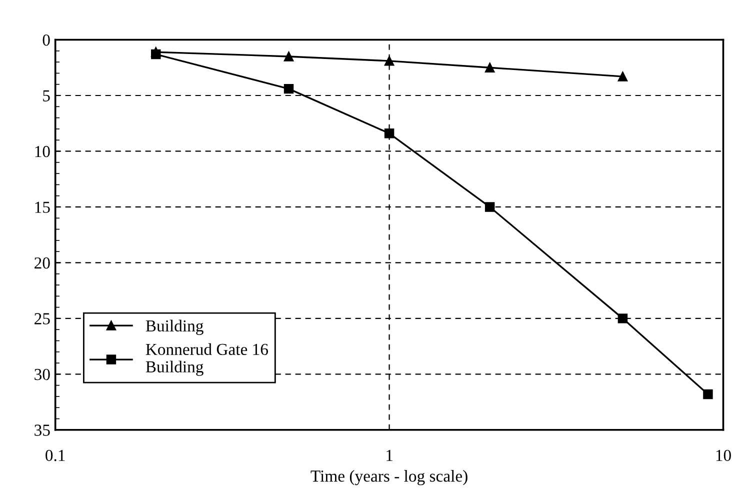 Image resolution: width=738 pixels, height=497 pixels. What do you see at coordinates (207, 359) in the screenshot?
I see `legend-label: Konnerud Gate 16 Building` at bounding box center [207, 359].